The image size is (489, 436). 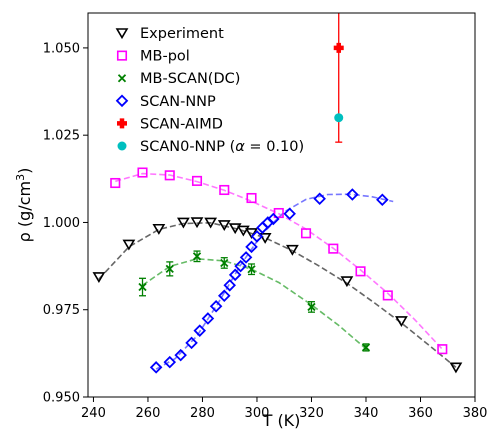 I want to click on y-tick-label: 1.025, so click(x=61, y=136).